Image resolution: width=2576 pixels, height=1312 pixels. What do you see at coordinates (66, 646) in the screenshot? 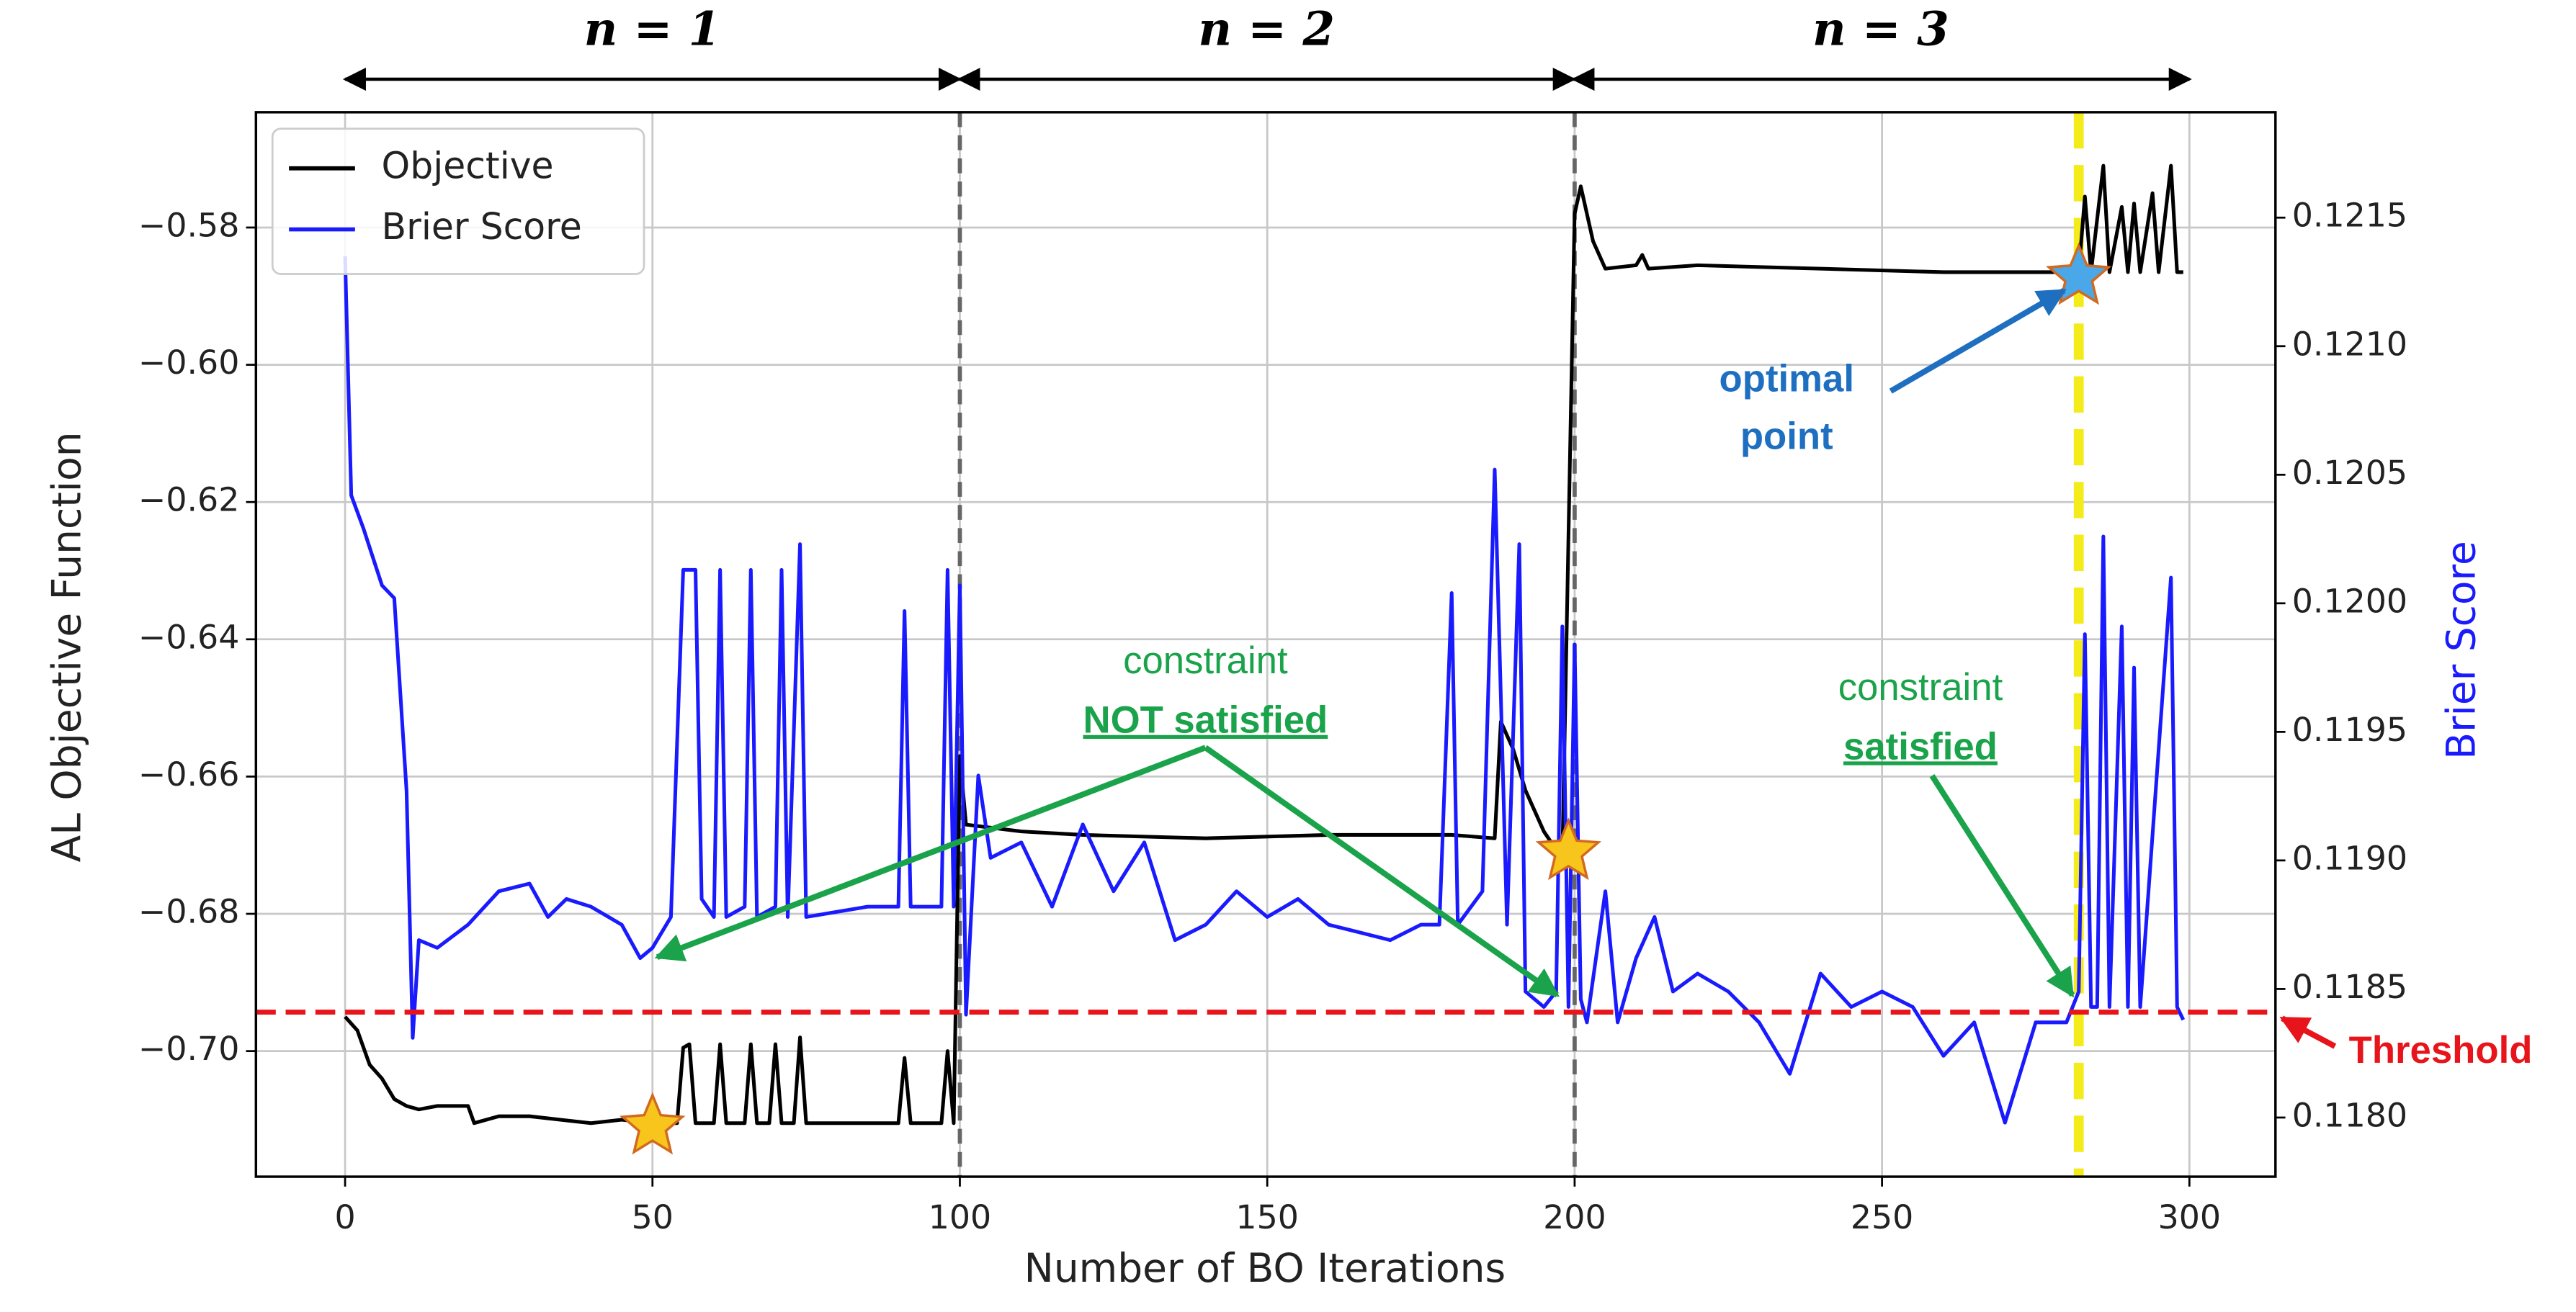
I see `y-axis-label: AL Objective Function` at bounding box center [66, 646].